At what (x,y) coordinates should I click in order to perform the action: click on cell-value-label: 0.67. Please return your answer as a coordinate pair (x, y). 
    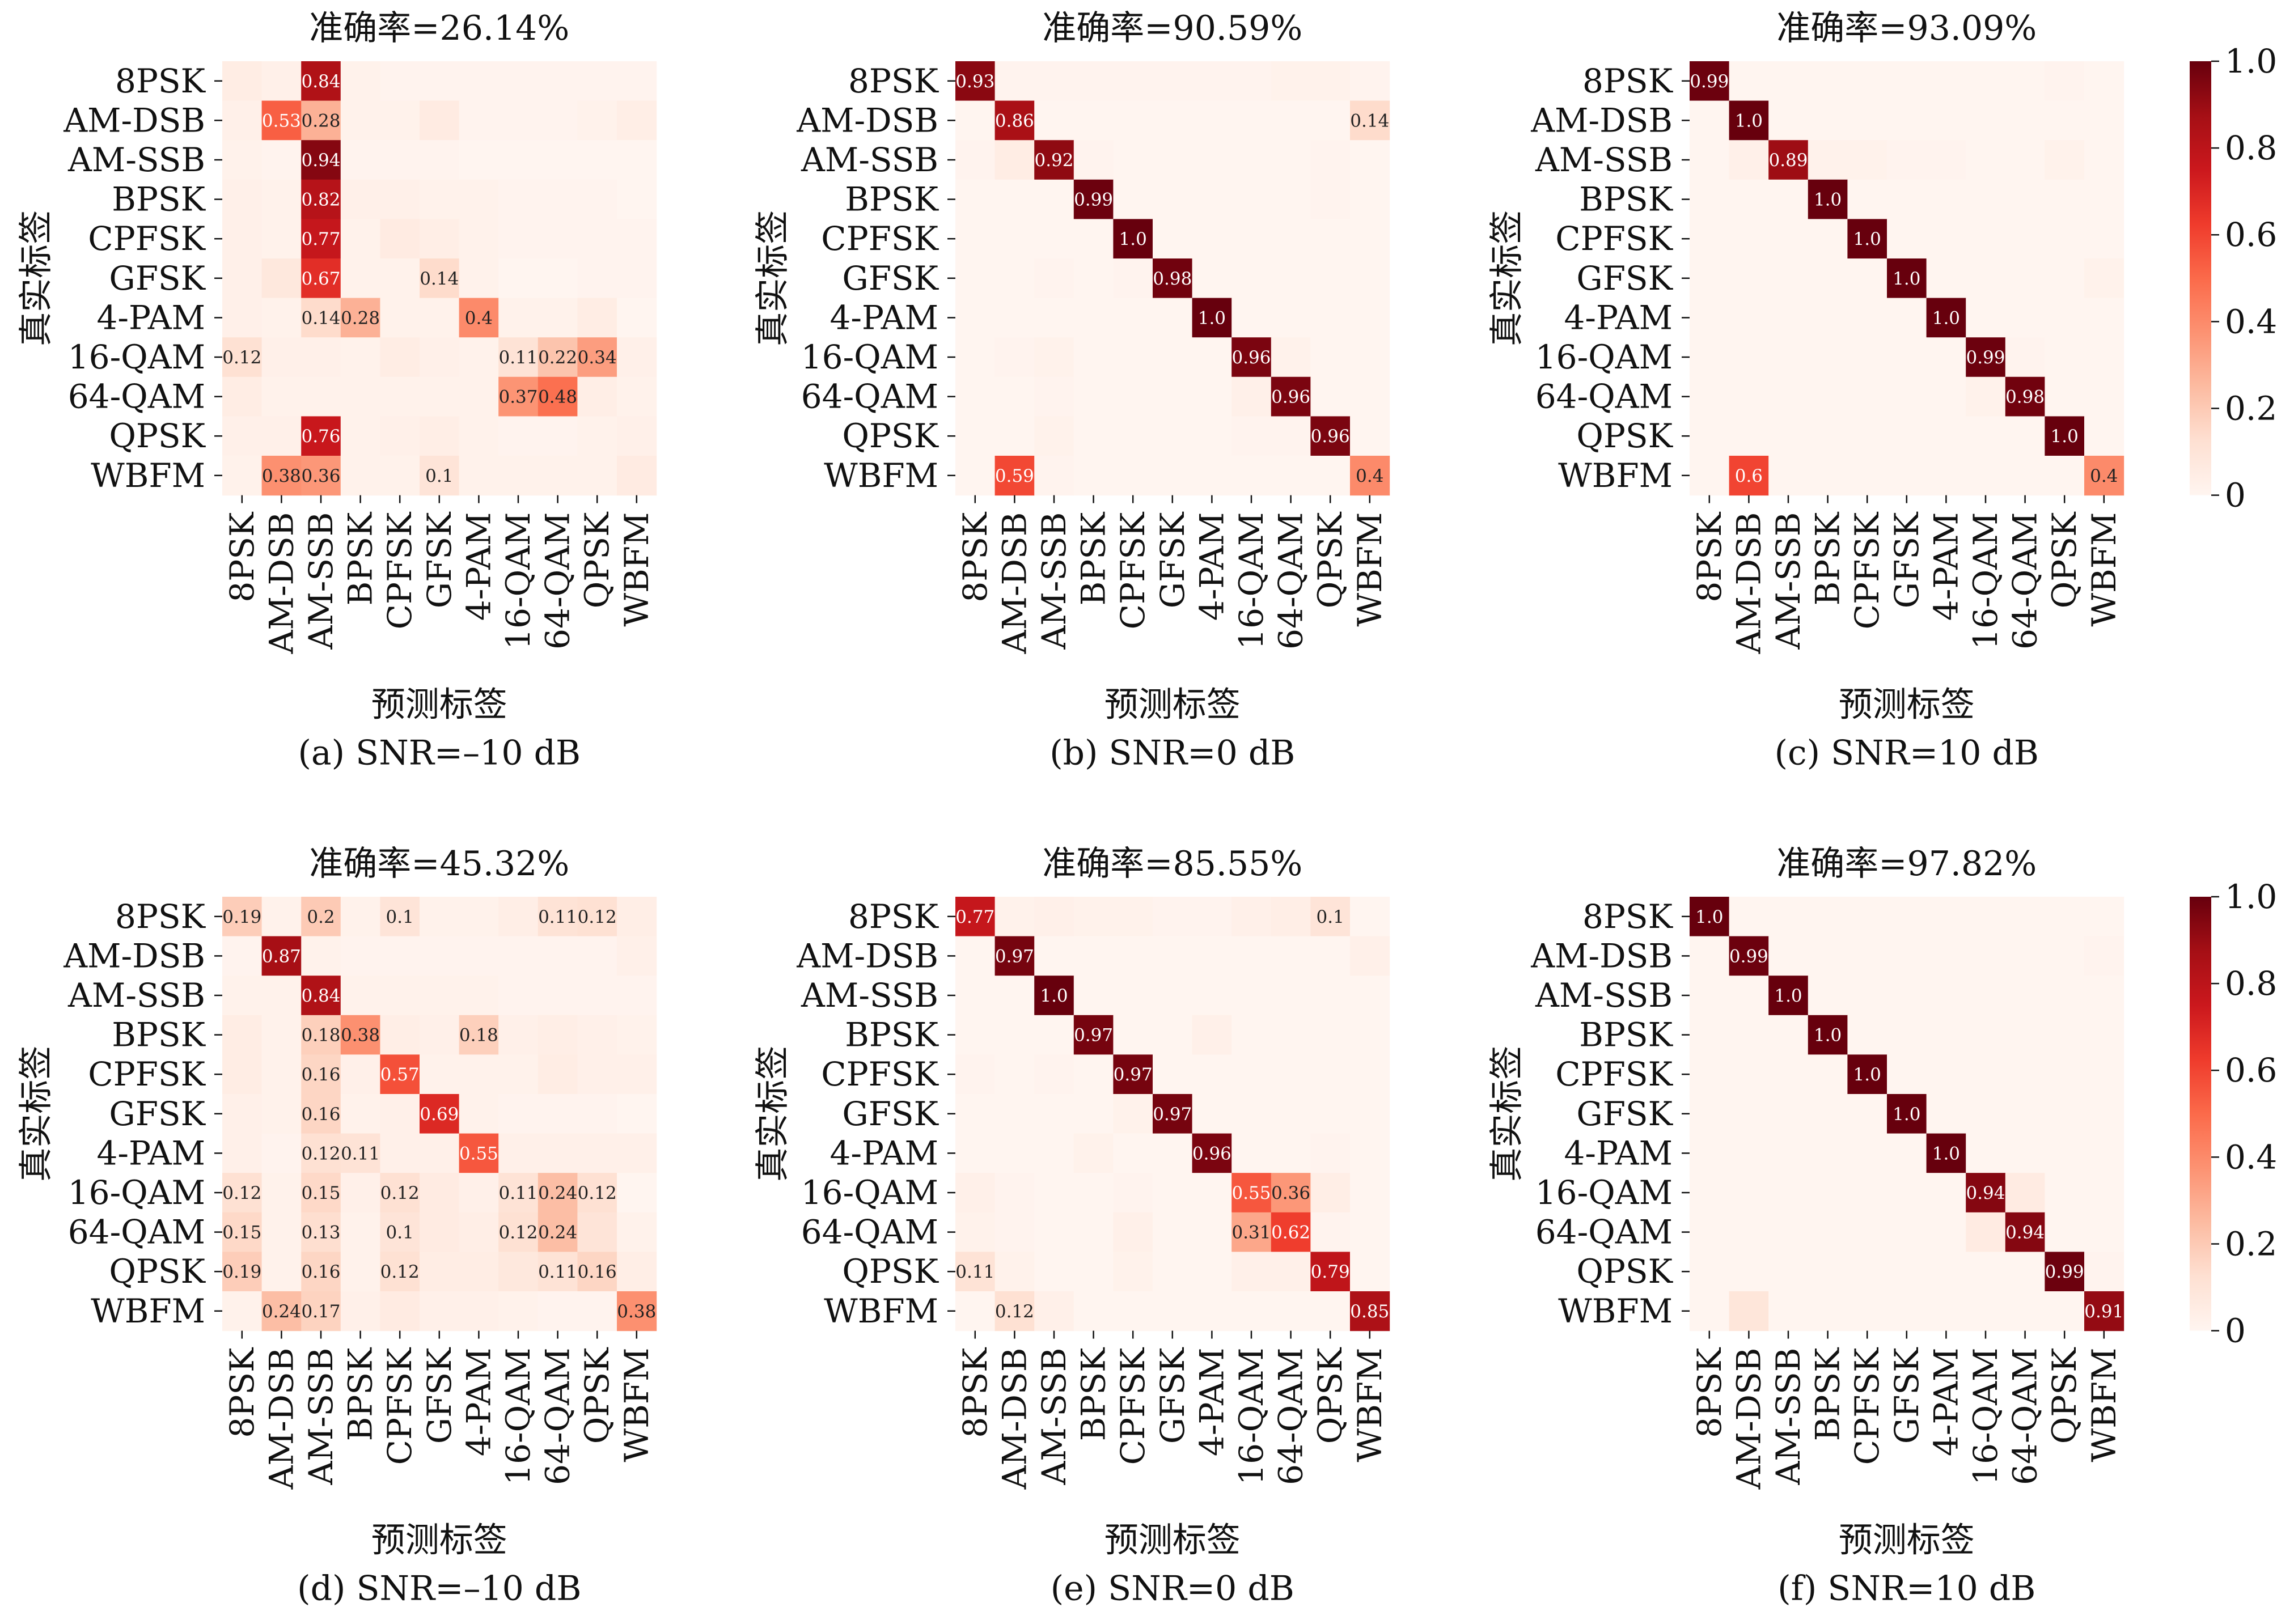
    Looking at the image, I should click on (321, 279).